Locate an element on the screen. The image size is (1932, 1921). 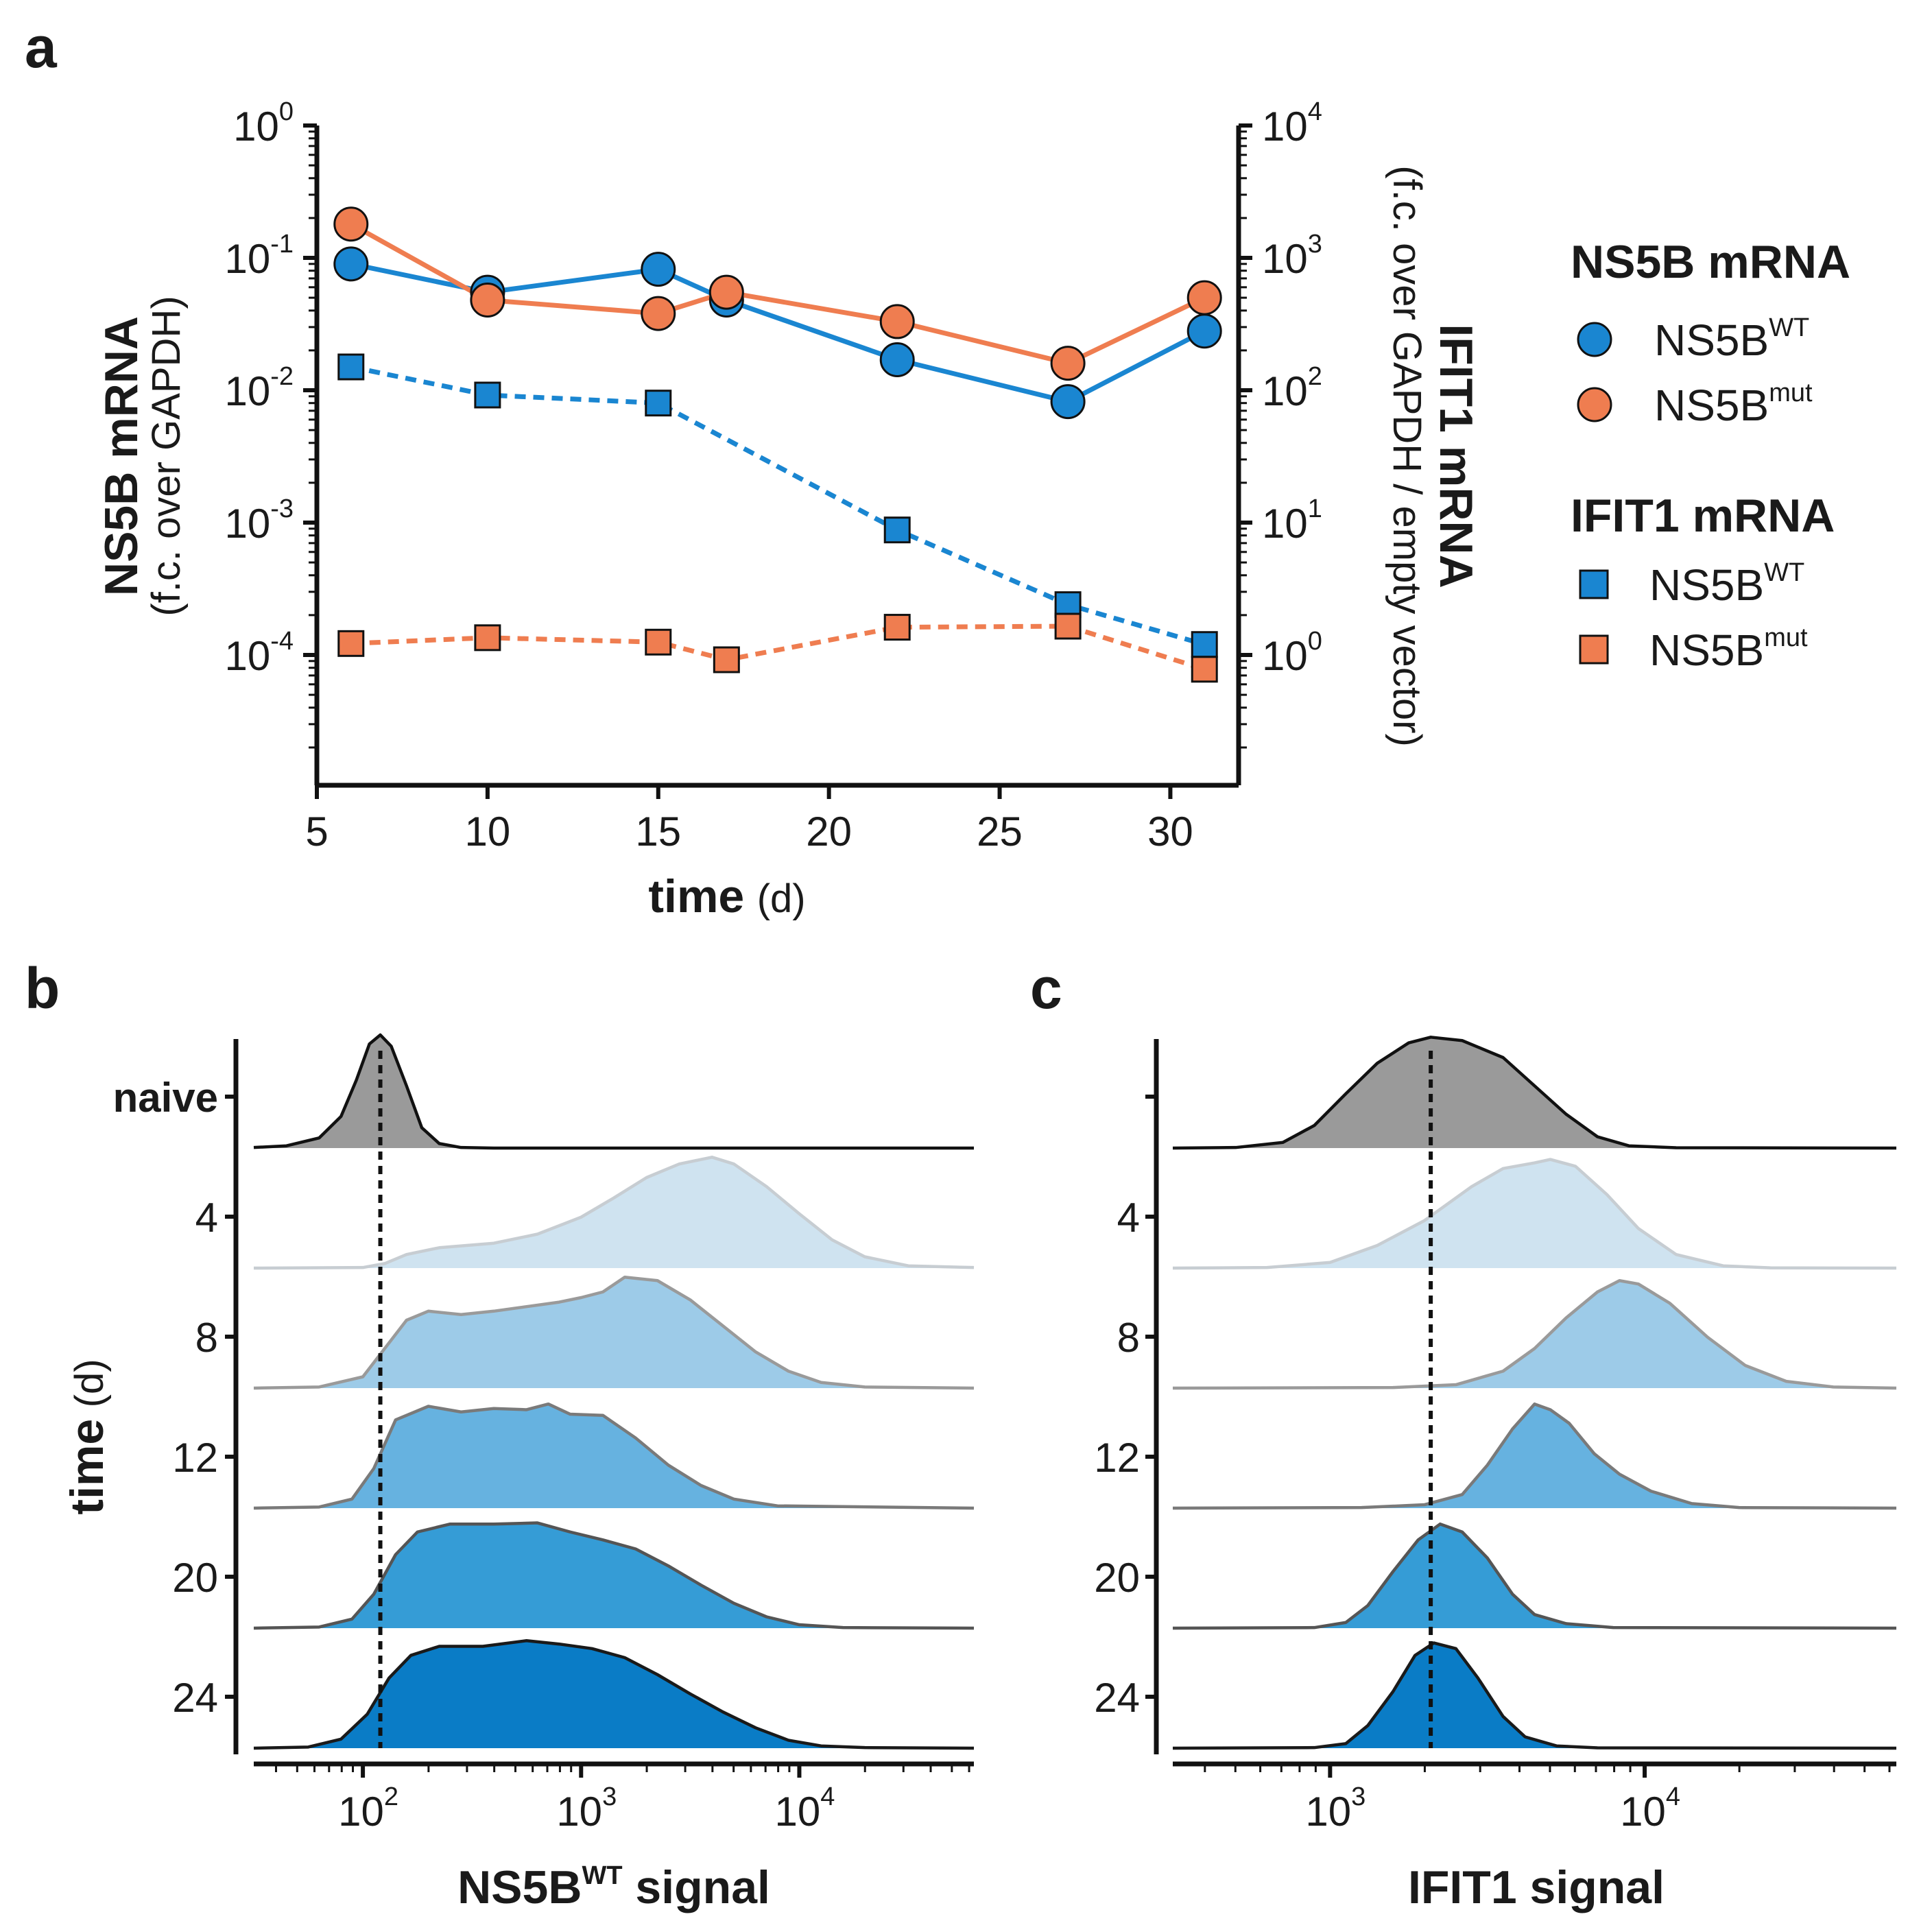
legend-group1-title: NS5B mRNA is located at coordinates (1710, 262).